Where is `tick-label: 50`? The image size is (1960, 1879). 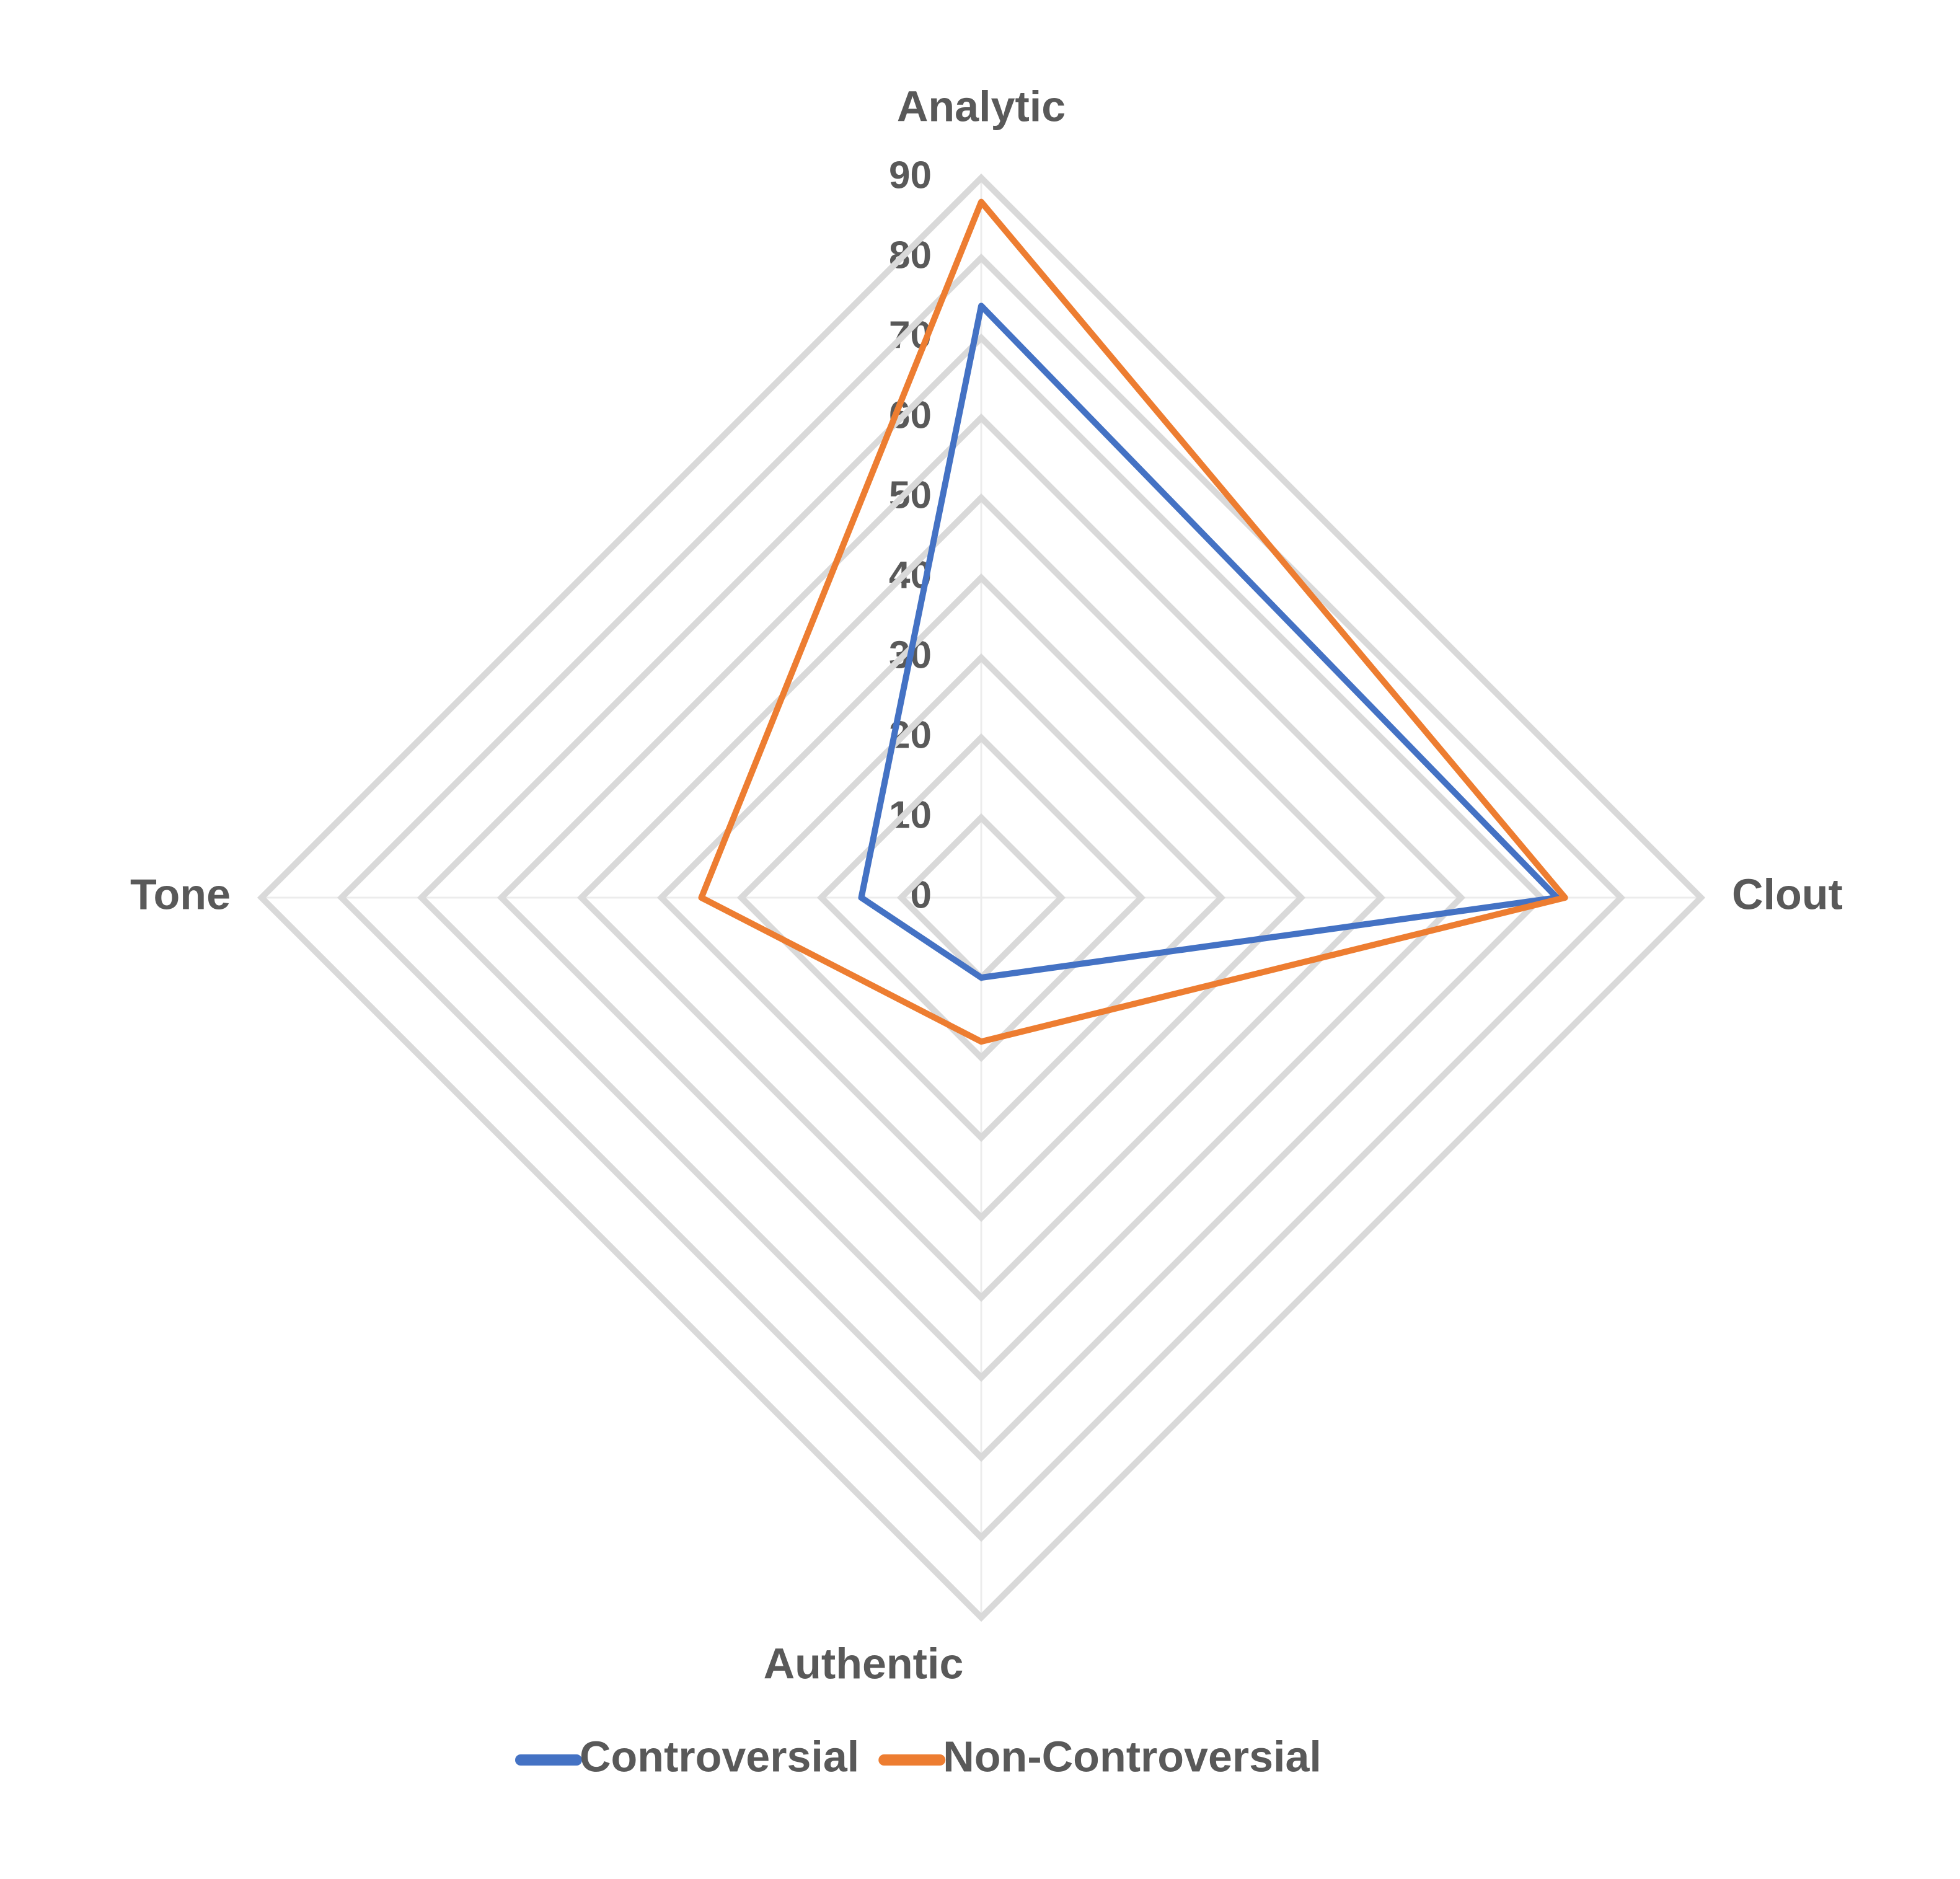
tick-label: 50 is located at coordinates (910, 495).